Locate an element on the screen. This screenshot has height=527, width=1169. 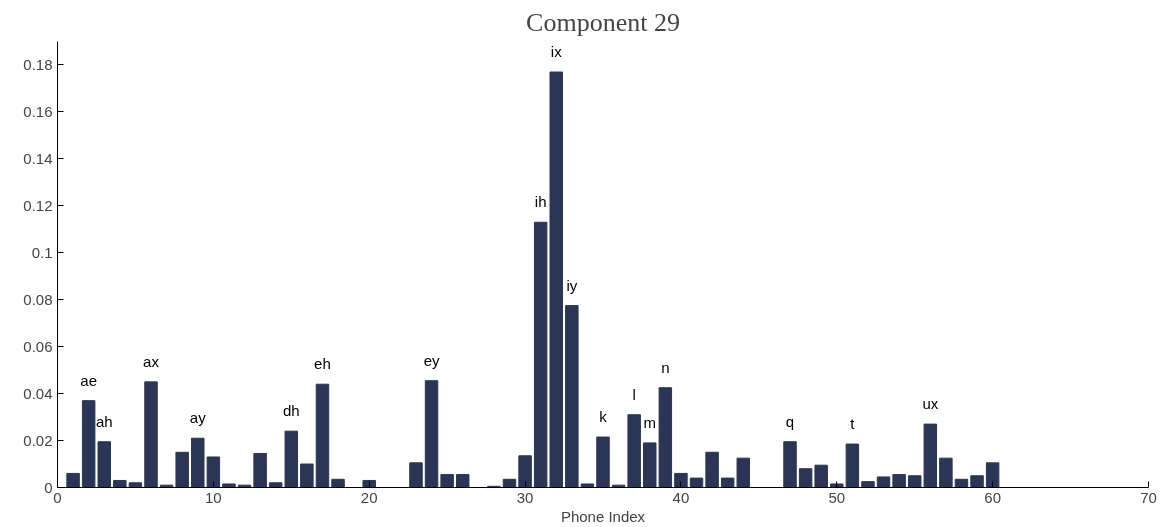
y-tick-label: 0.04 is located at coordinates (38, 393).